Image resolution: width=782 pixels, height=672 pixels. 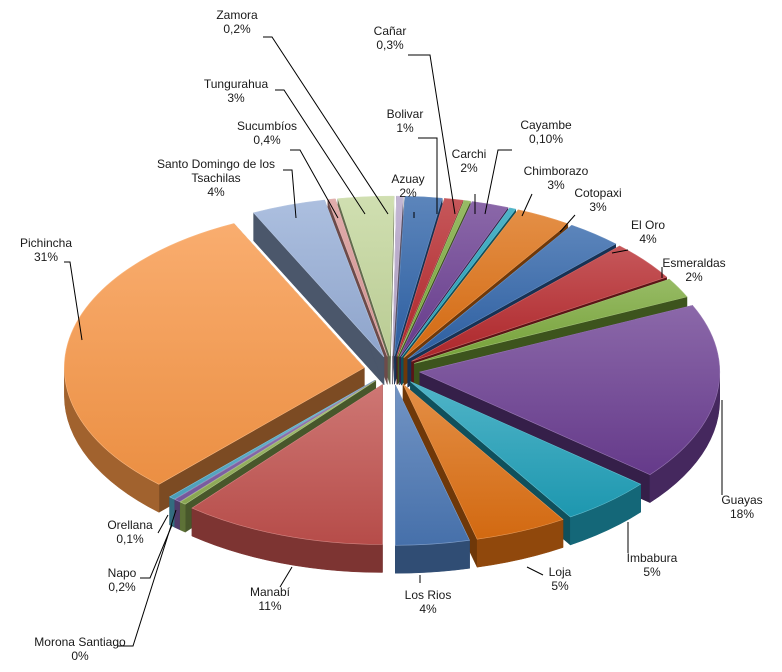 I want to click on slice-label-santo-domingo-de-los-tsachilas: Santo Domingo de los Tsachilas 4%, so click(x=216, y=178).